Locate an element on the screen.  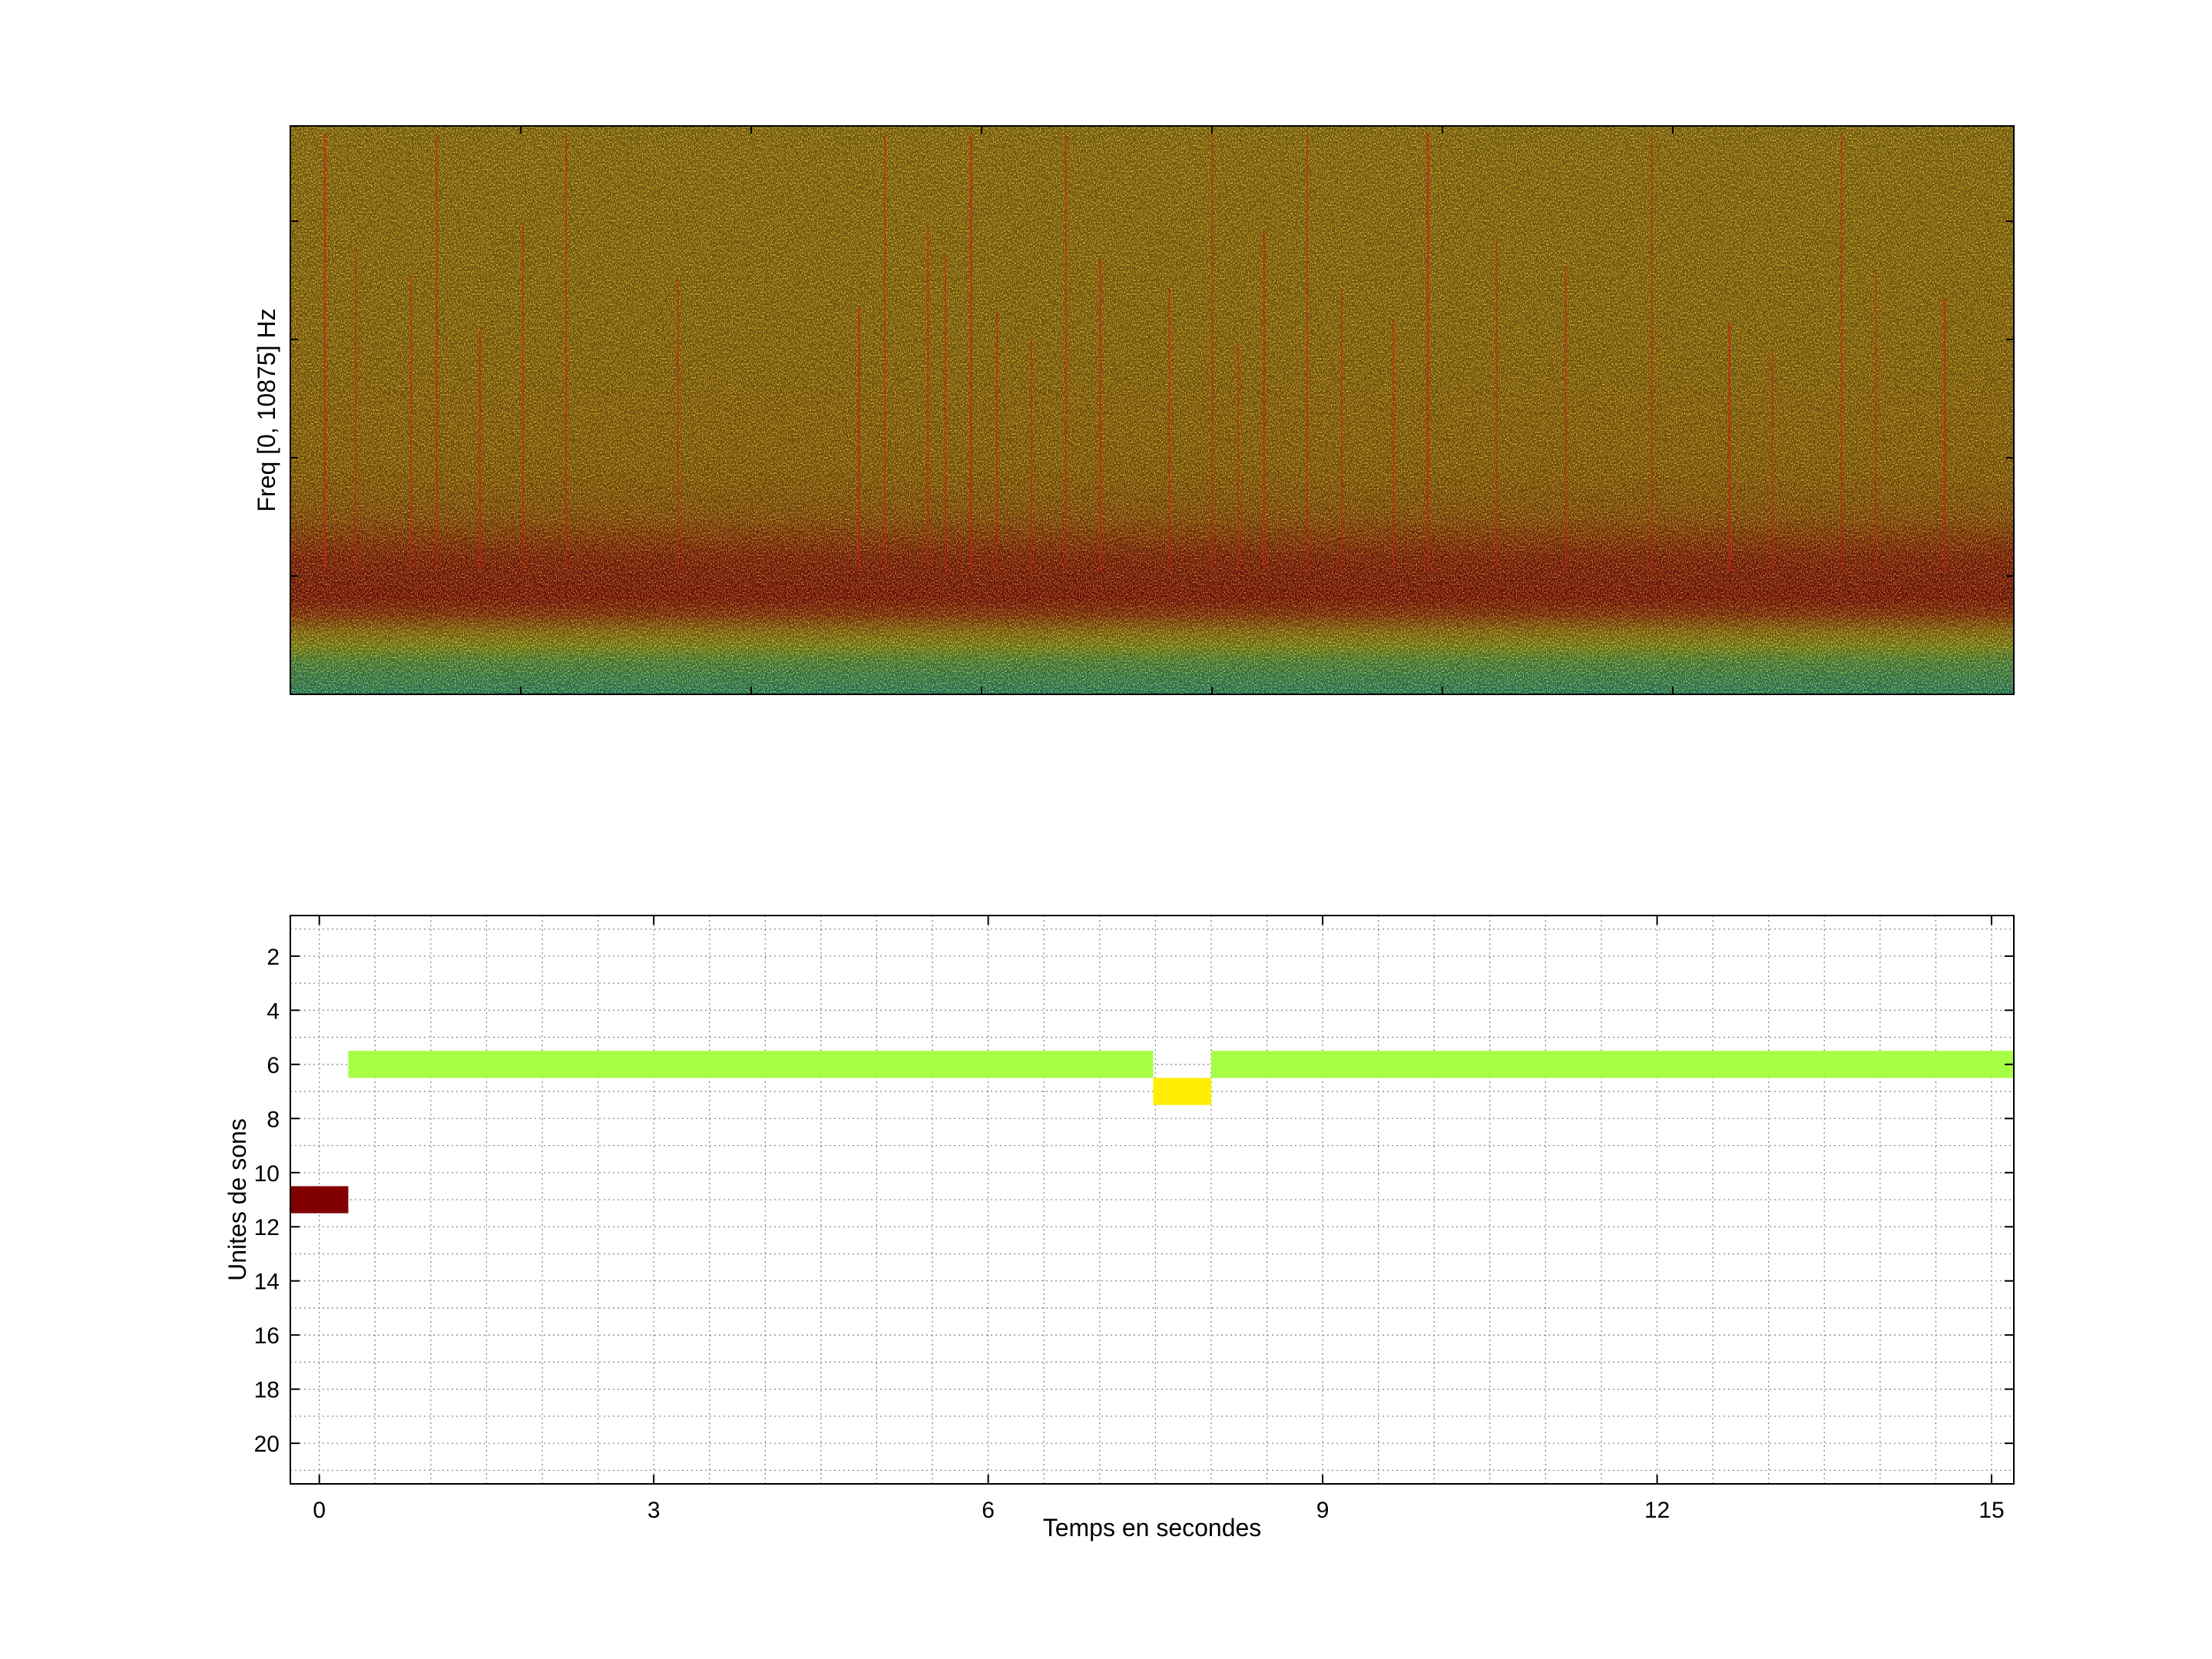
units-y-tick-label: 12 is located at coordinates (267, 1228).